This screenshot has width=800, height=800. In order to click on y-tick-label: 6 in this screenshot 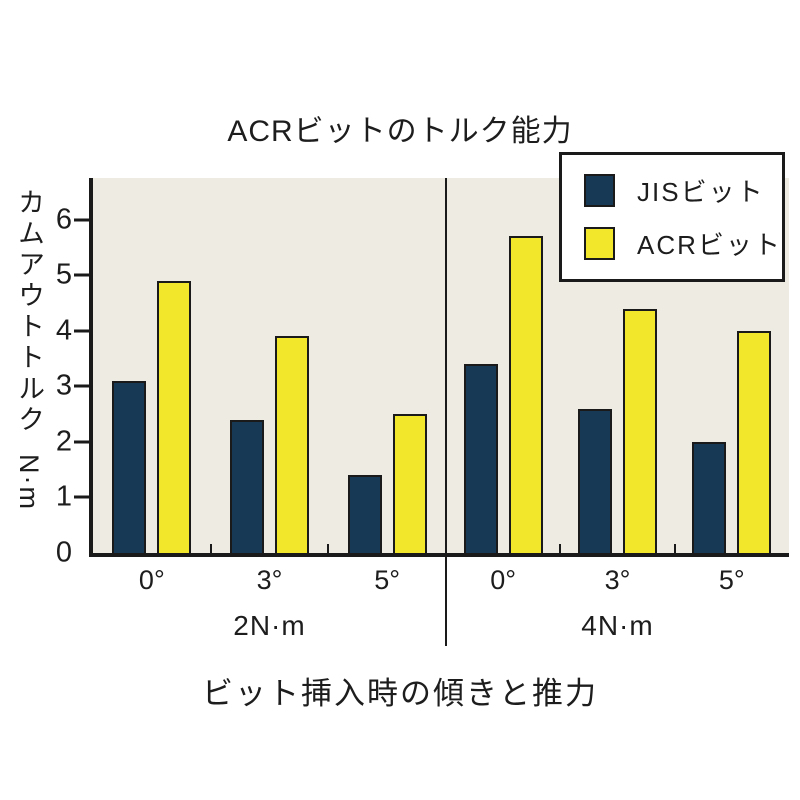, I will do `click(63, 219)`.